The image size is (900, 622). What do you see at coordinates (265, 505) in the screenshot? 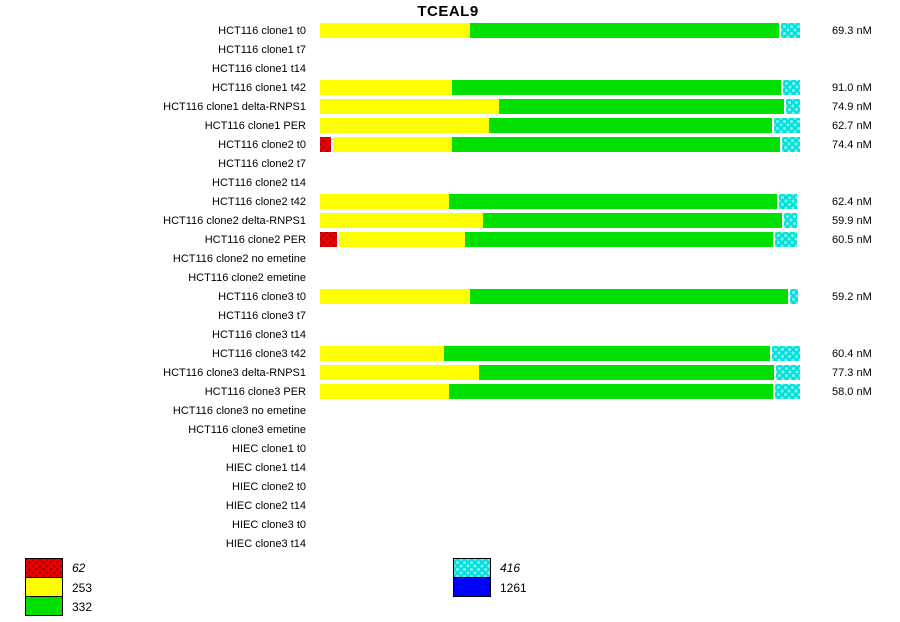
I see `row-label: HIEC clone2 t14` at bounding box center [265, 505].